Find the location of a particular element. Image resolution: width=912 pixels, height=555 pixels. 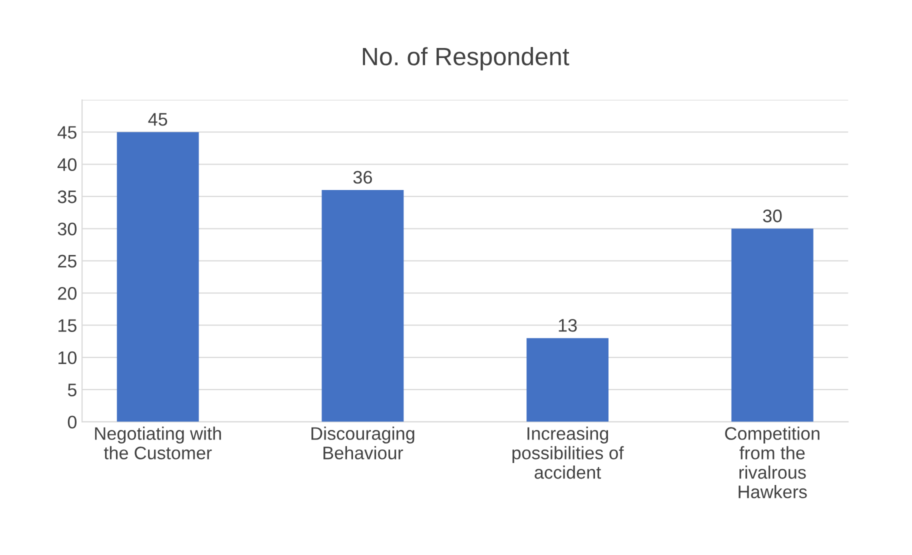

y-tick-label: 15 is located at coordinates (67, 325).